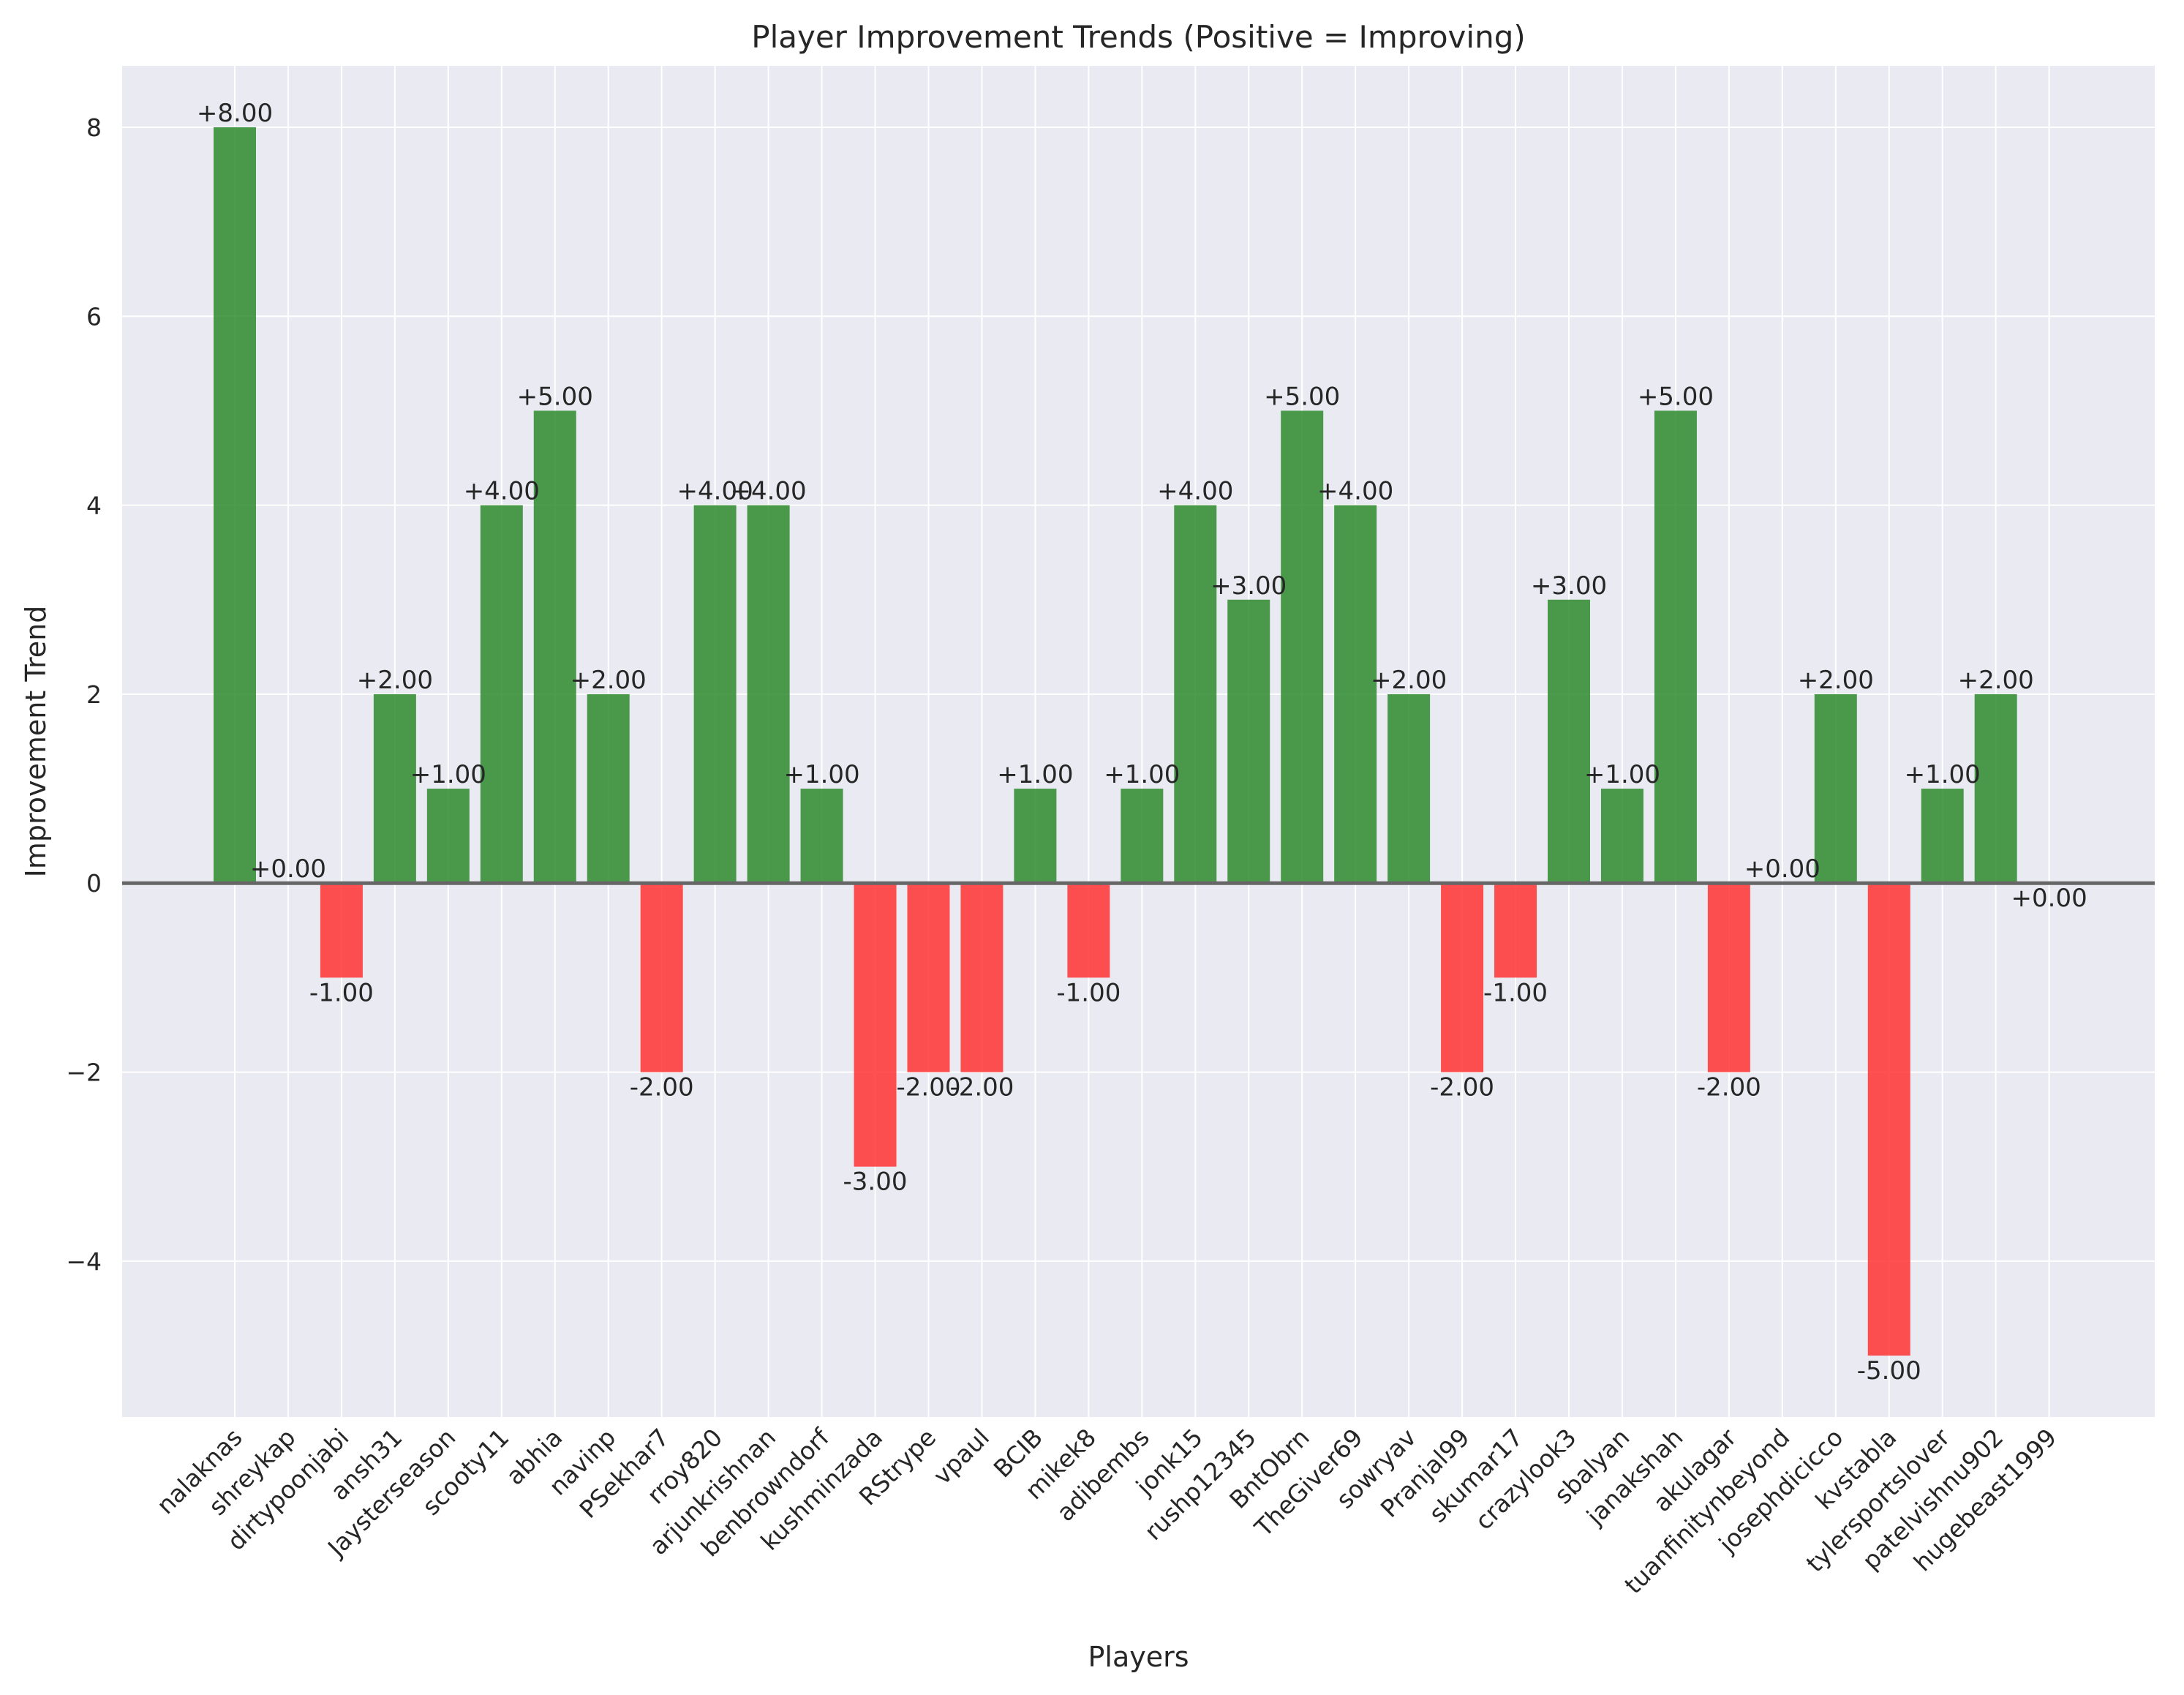 This screenshot has width=2184, height=1695. I want to click on y-axis-label: Improvement Trend, so click(36, 742).